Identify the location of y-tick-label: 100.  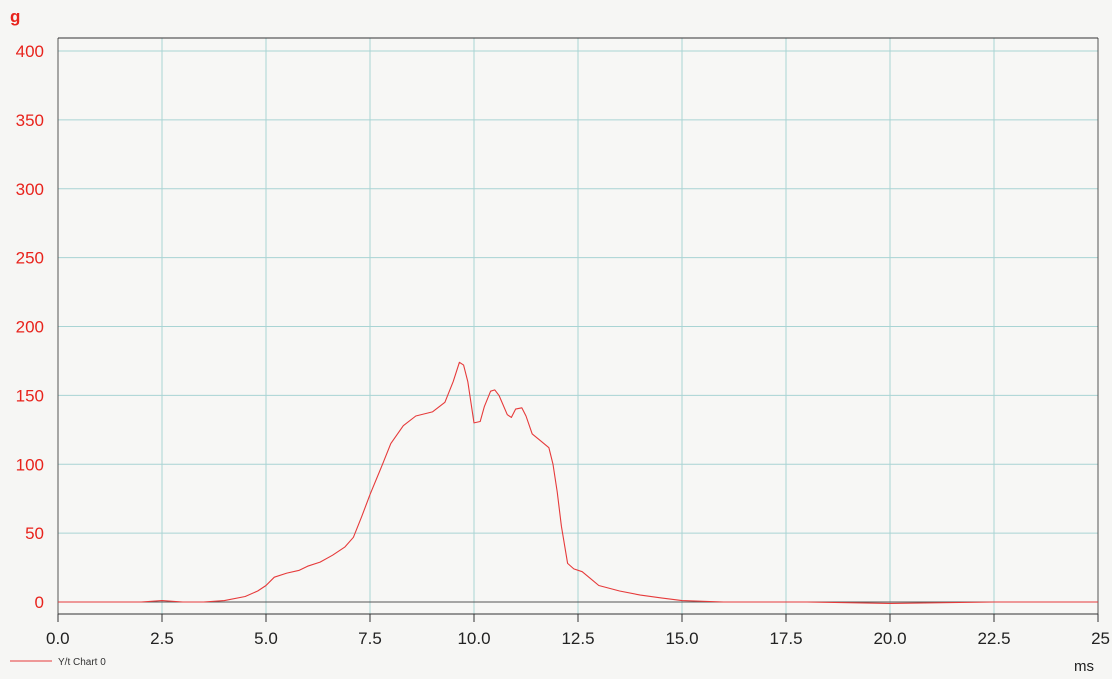
(30, 464).